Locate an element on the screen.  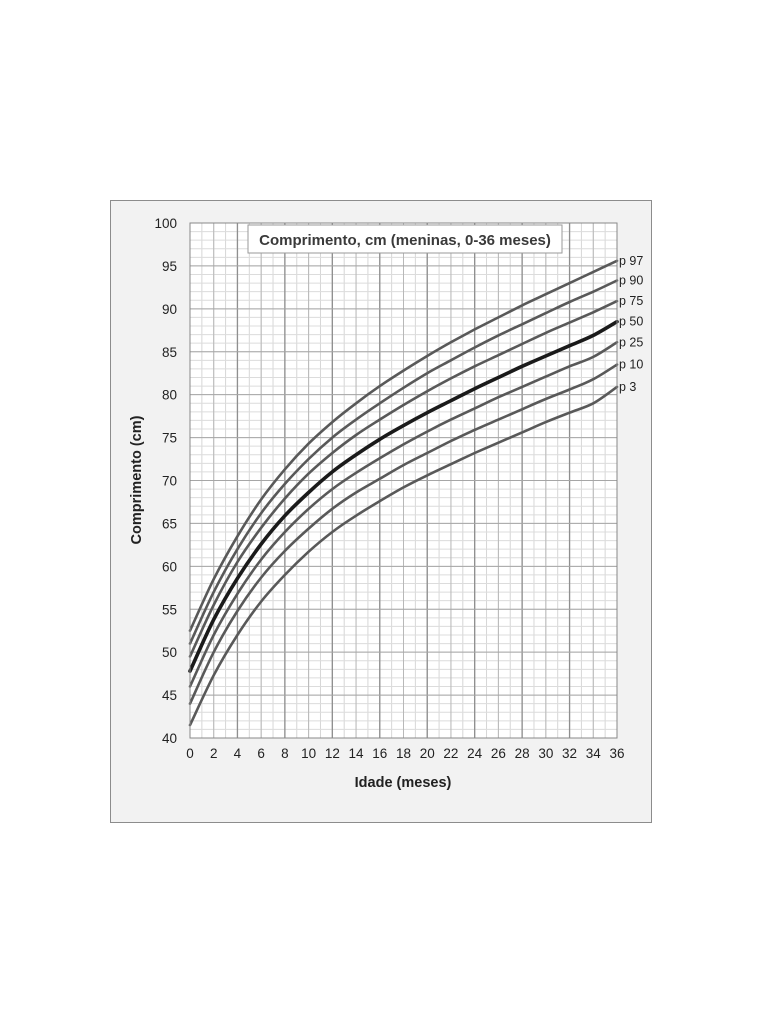
x-tick-label: 4 is located at coordinates (238, 753).